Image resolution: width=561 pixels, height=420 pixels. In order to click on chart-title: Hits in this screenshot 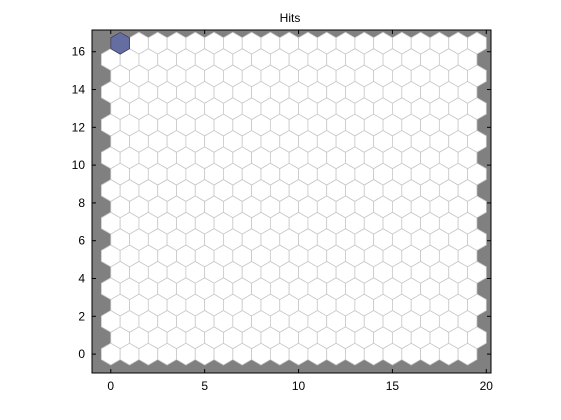, I will do `click(290, 18)`.